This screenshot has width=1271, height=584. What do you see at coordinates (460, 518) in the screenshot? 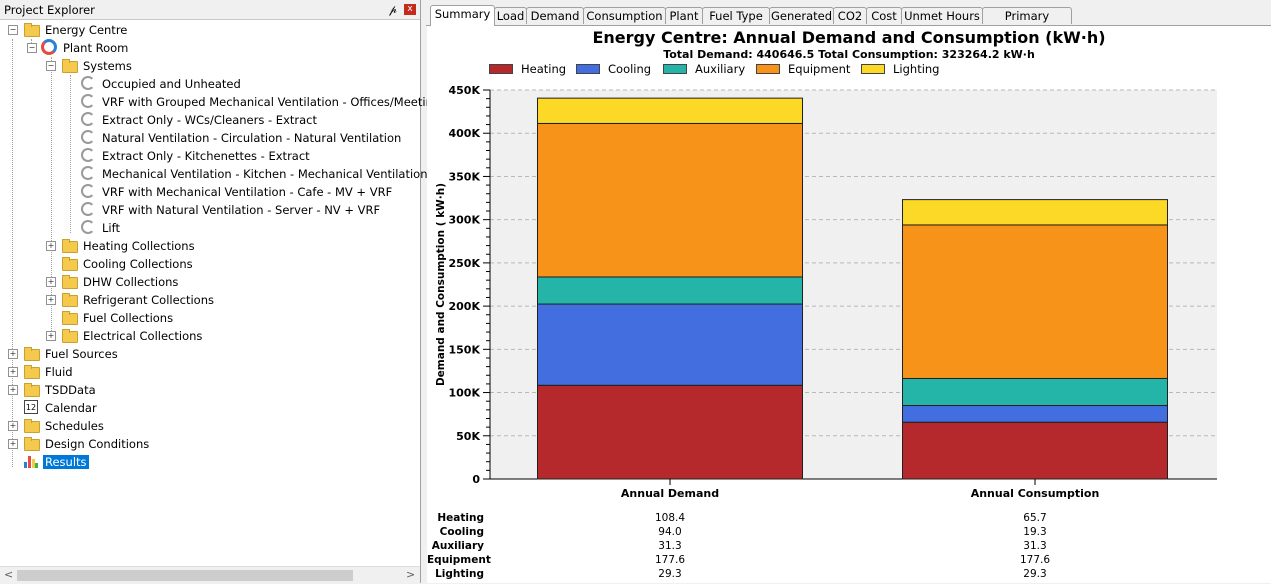
I see `table-row-label: Heating` at bounding box center [460, 518].